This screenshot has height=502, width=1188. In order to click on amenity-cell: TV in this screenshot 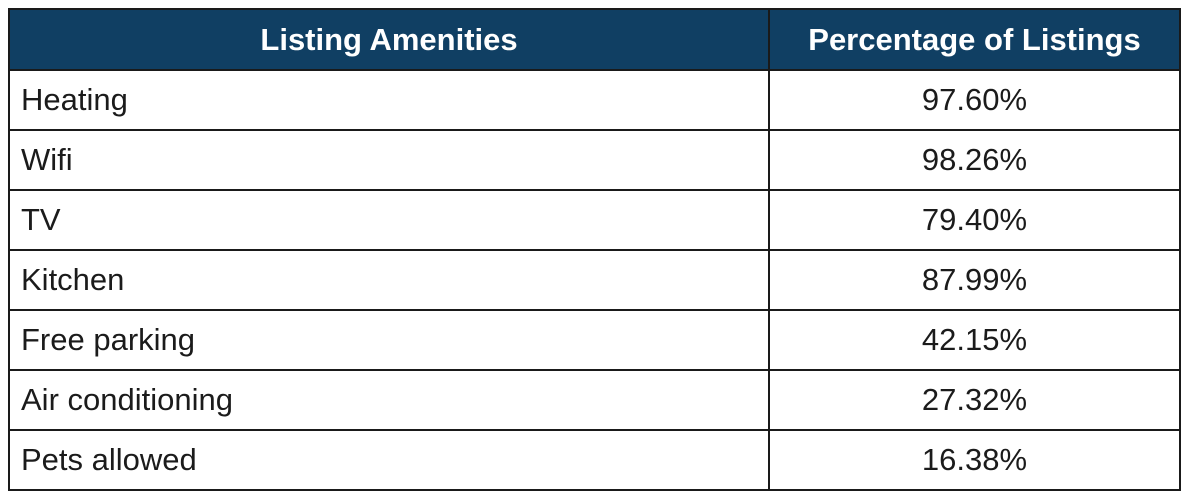, I will do `click(389, 220)`.